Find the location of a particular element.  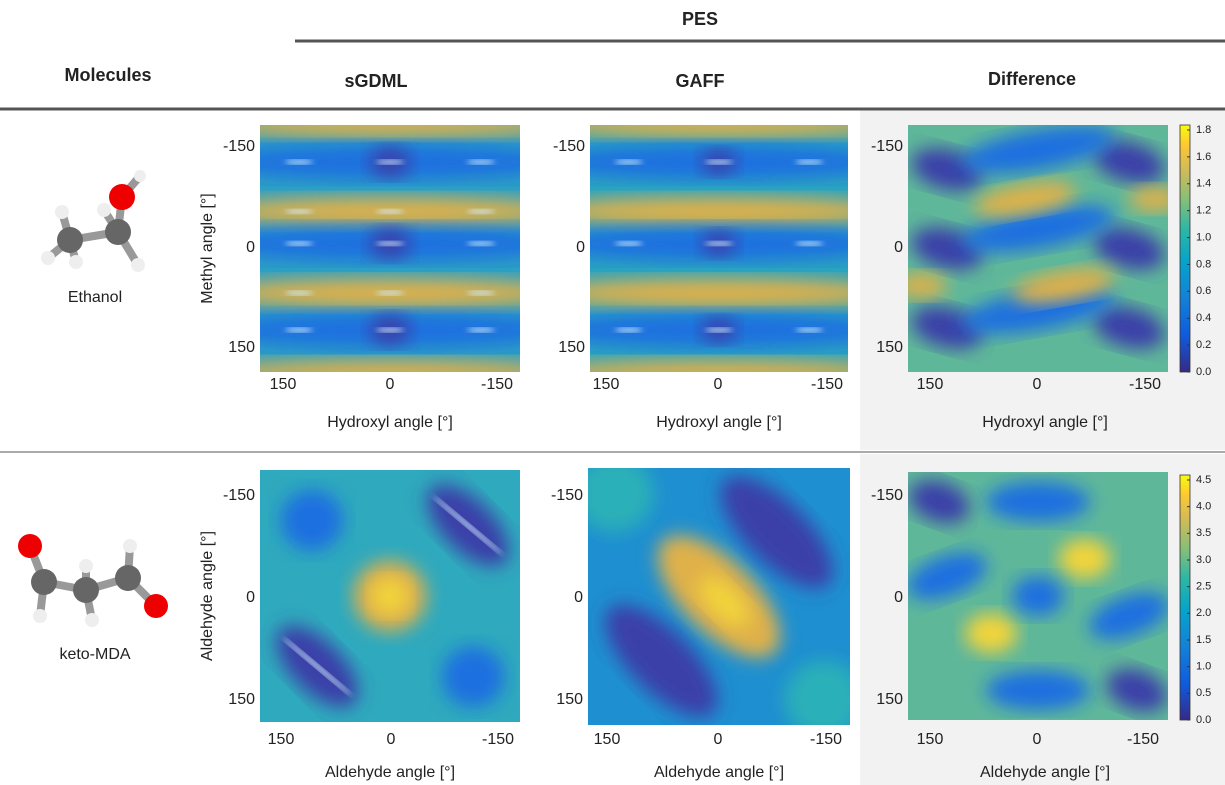

ethanol-model is located at coordinates (93, 221).